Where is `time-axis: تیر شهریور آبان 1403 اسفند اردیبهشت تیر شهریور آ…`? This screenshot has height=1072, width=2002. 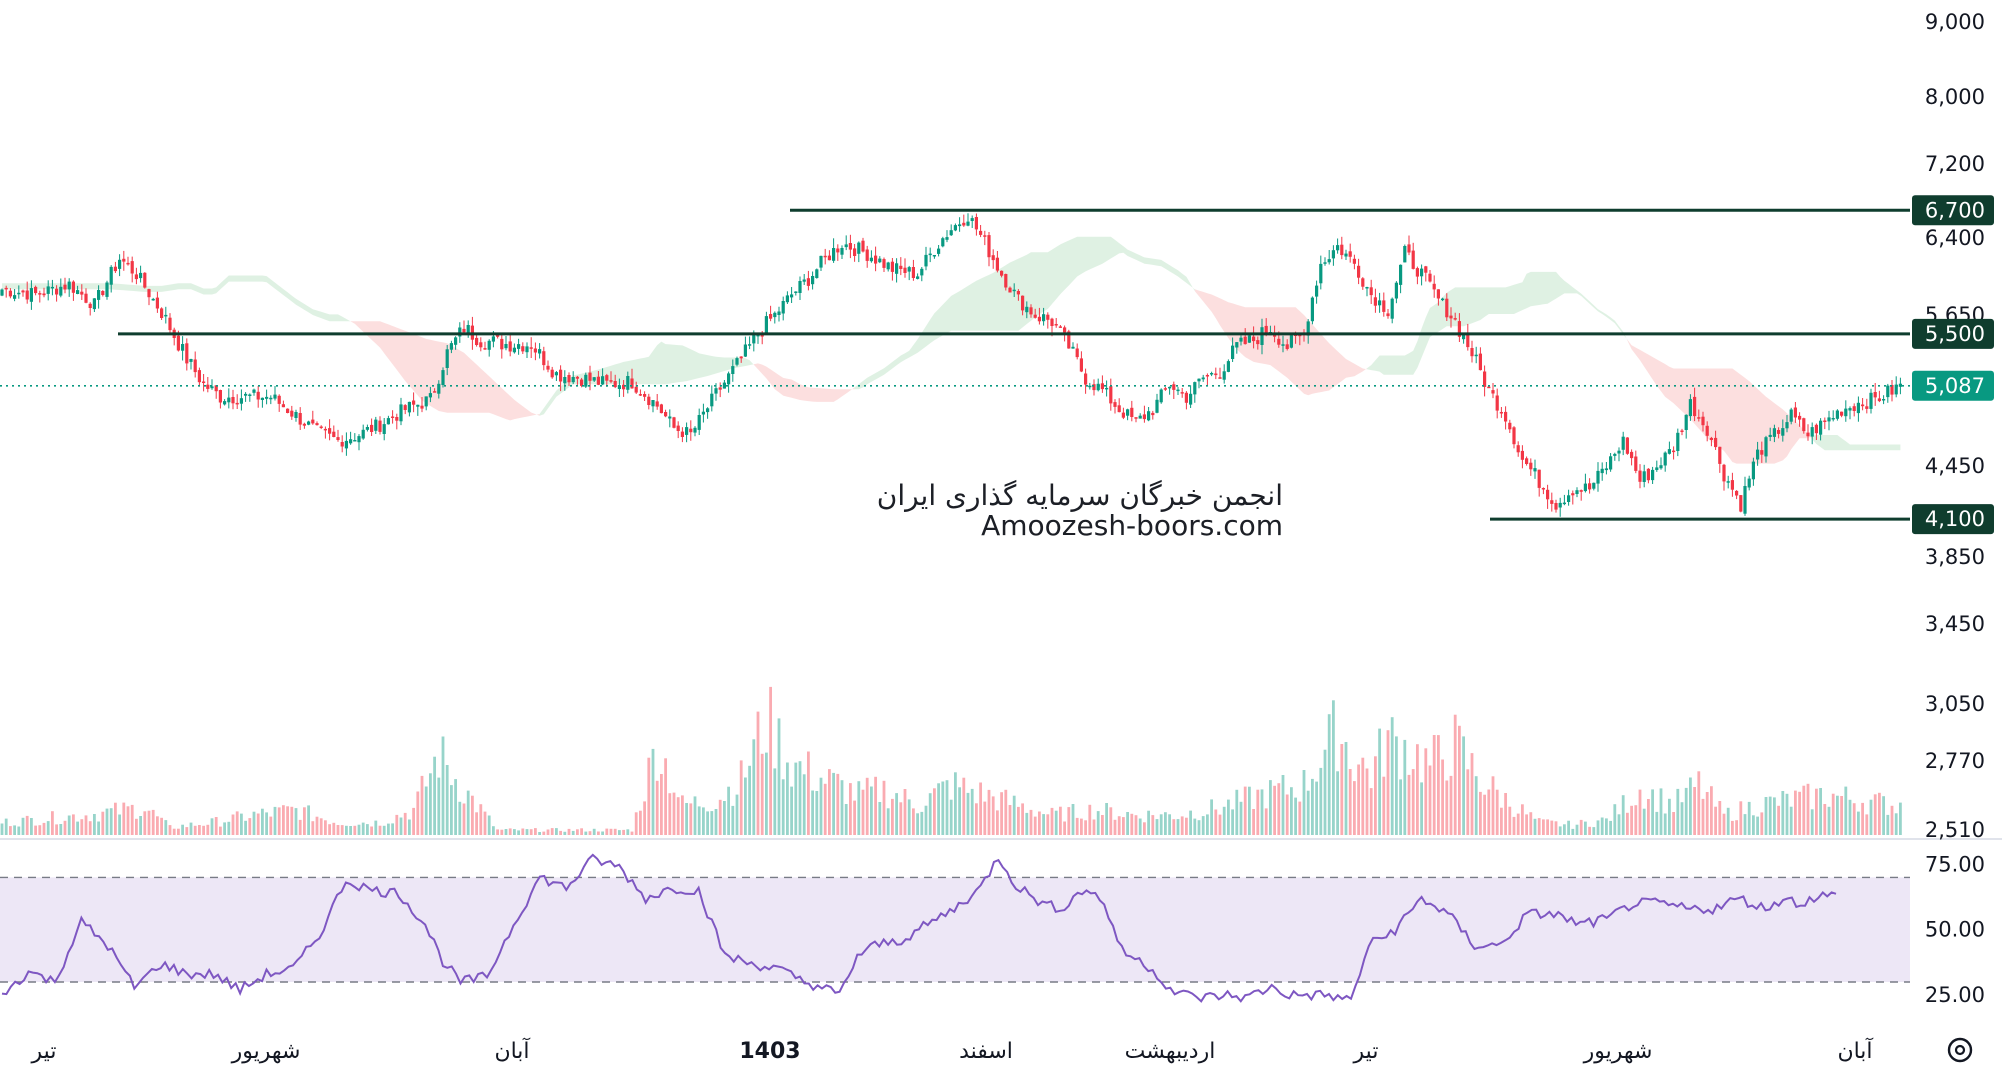
time-axis: تیر شهریور آبان 1403 اسفند اردیبهشت تیر شهریور آ… is located at coordinates (952, 1050).